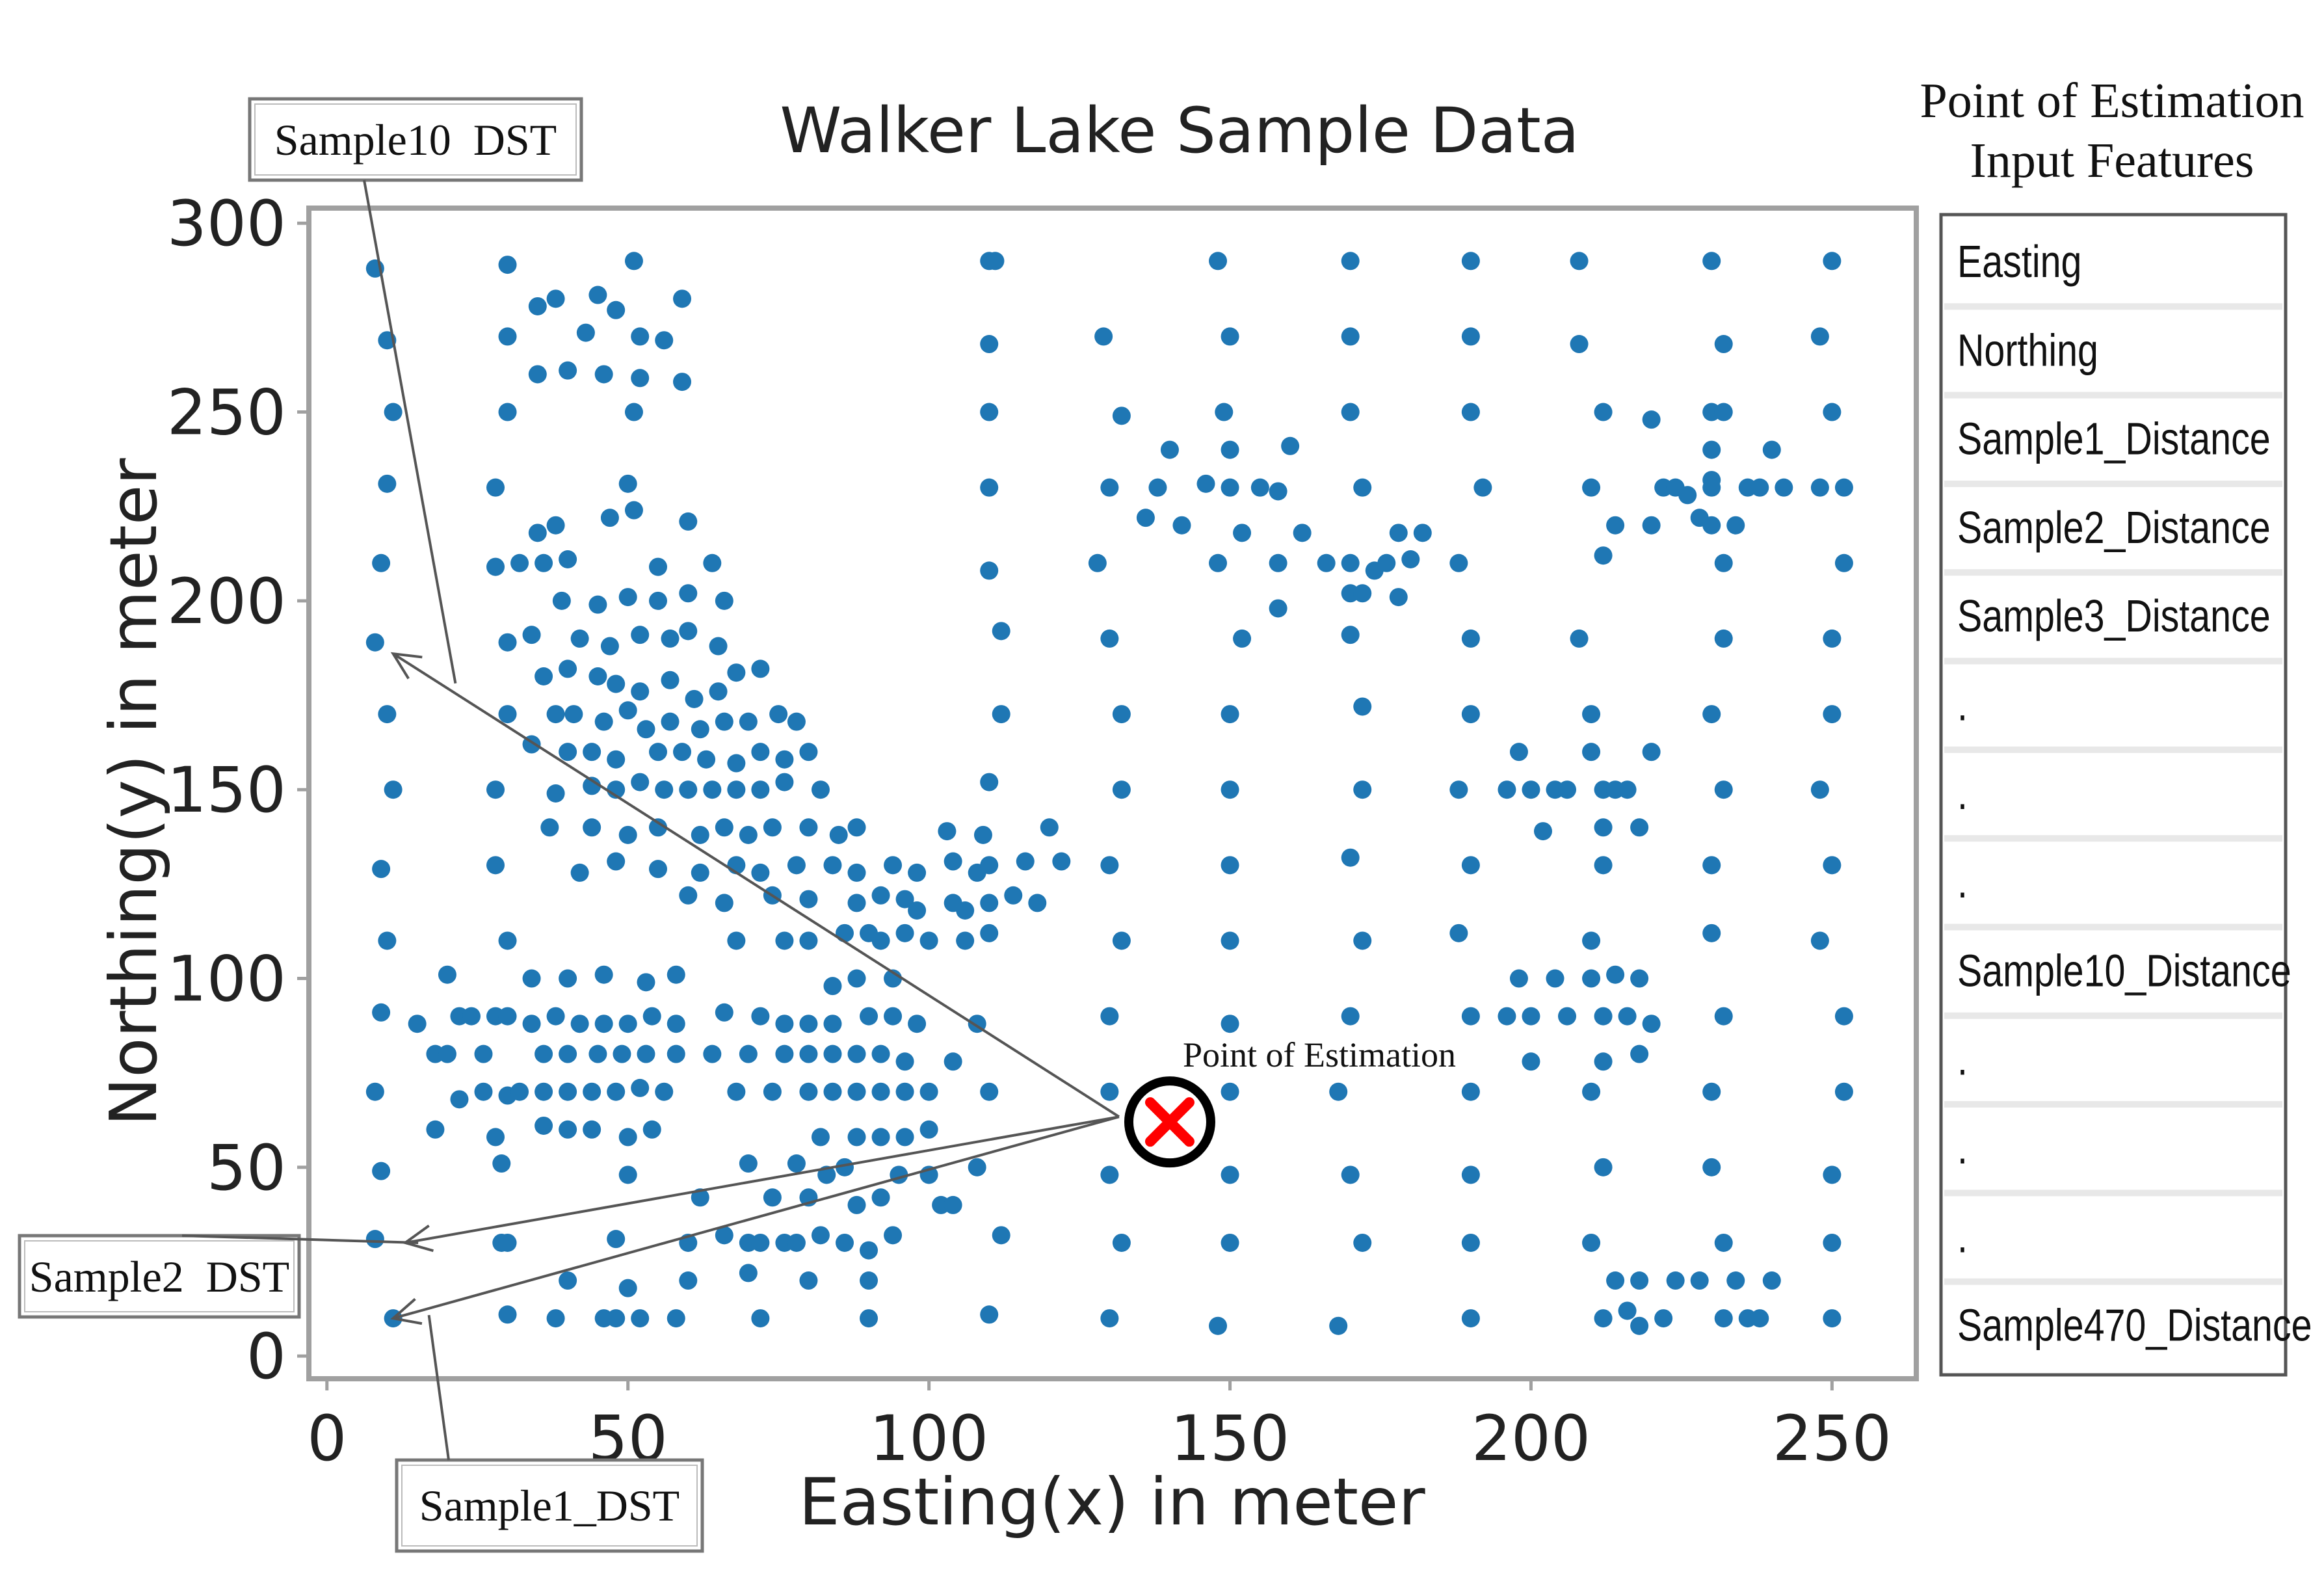 This screenshot has height=1581, width=2324. What do you see at coordinates (2028, 350) in the screenshot?
I see `feature-row-label: Northing` at bounding box center [2028, 350].